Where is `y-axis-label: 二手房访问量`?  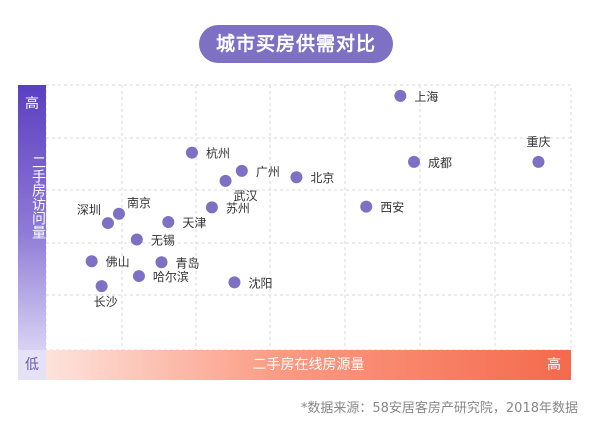
y-axis-label: 二手房访问量 is located at coordinates (38, 197).